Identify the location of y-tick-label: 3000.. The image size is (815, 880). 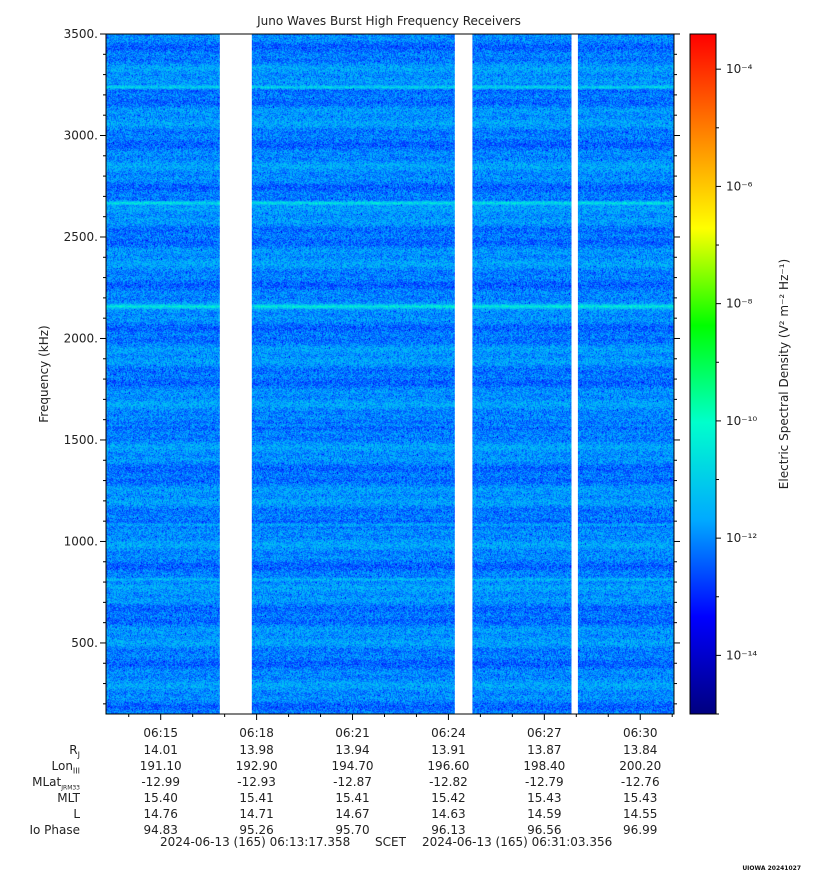
(81, 135).